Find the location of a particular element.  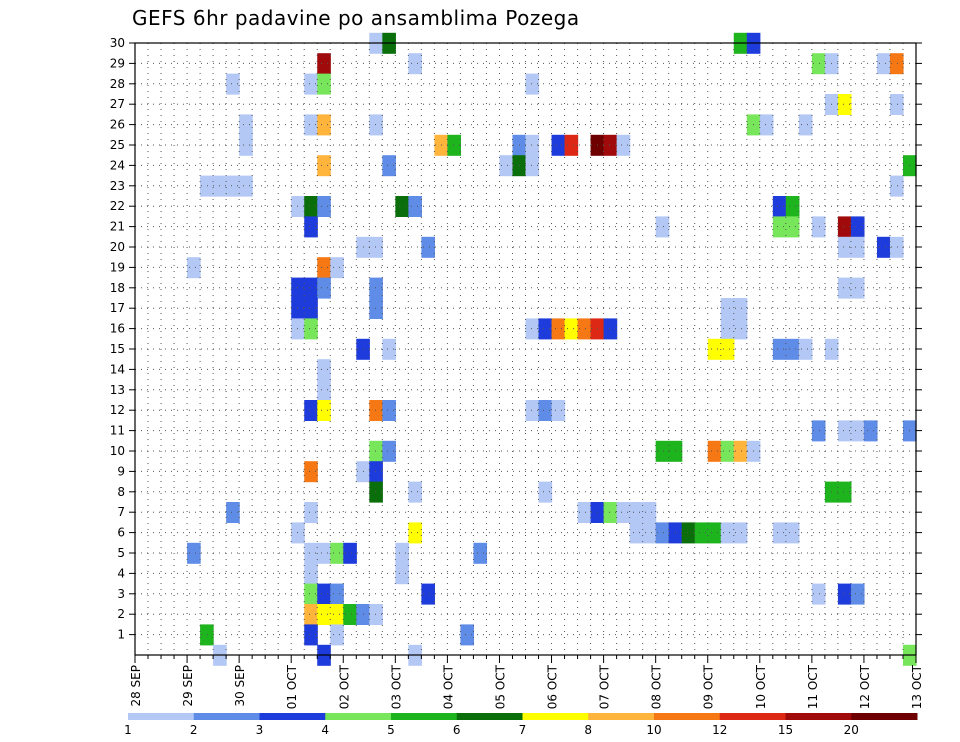

y-tick-label: 9 is located at coordinates (121, 471).